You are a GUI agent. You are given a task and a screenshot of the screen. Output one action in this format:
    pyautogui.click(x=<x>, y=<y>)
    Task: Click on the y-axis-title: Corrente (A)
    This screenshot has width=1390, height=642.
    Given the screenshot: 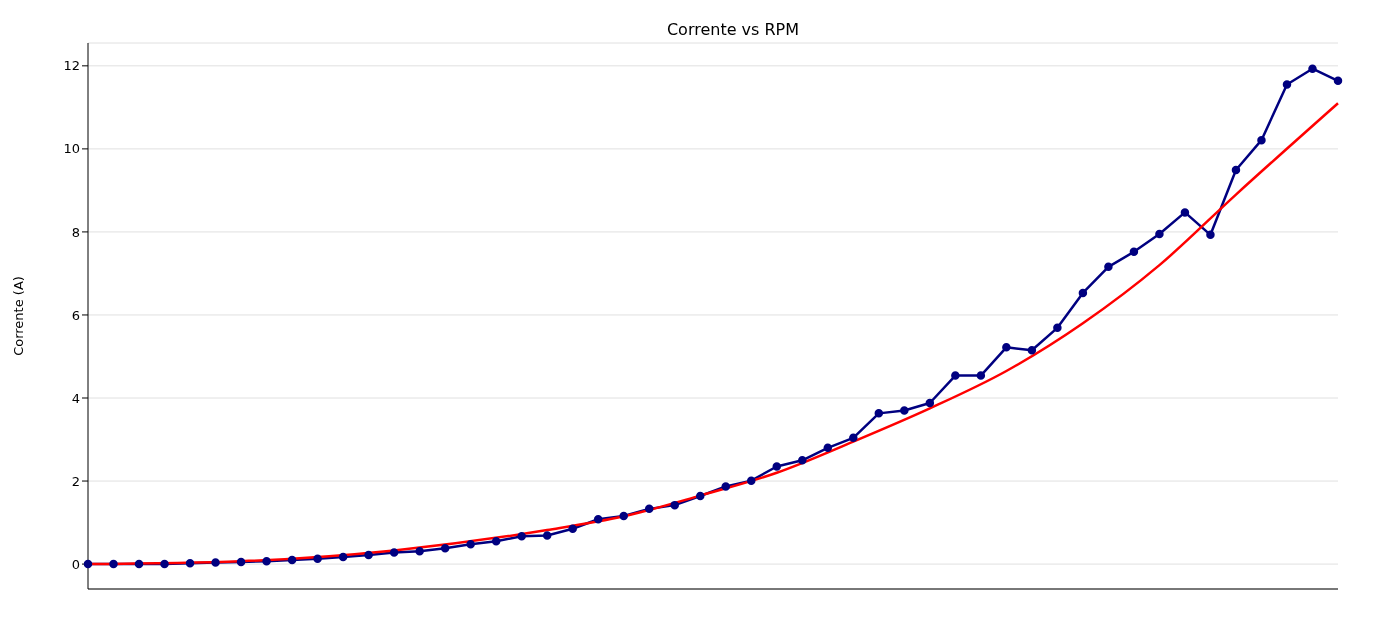 What is the action you would take?
    pyautogui.click(x=18, y=316)
    